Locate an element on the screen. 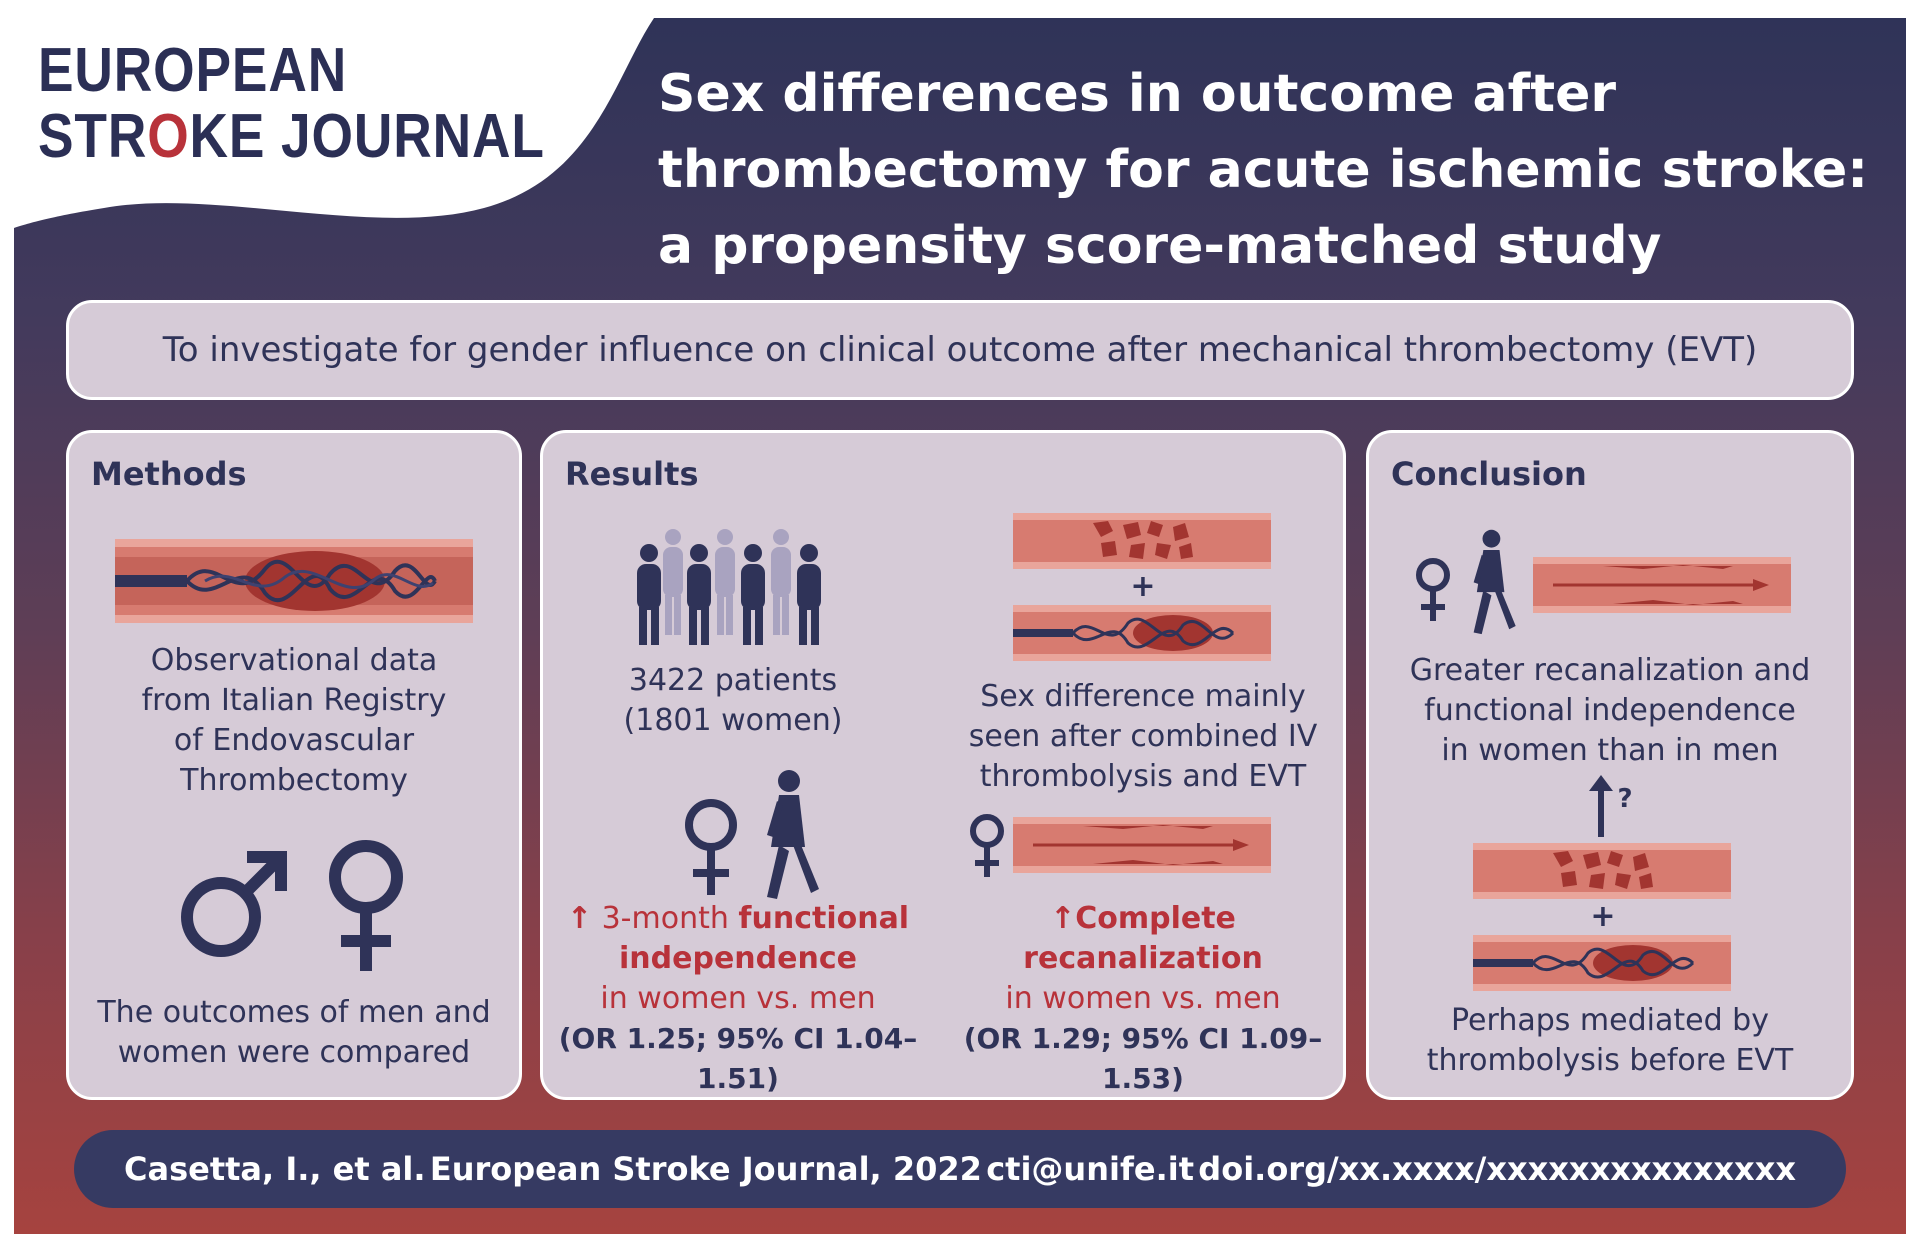 This screenshot has height=1248, width=1920. combined-plus: + is located at coordinates (1143, 586).